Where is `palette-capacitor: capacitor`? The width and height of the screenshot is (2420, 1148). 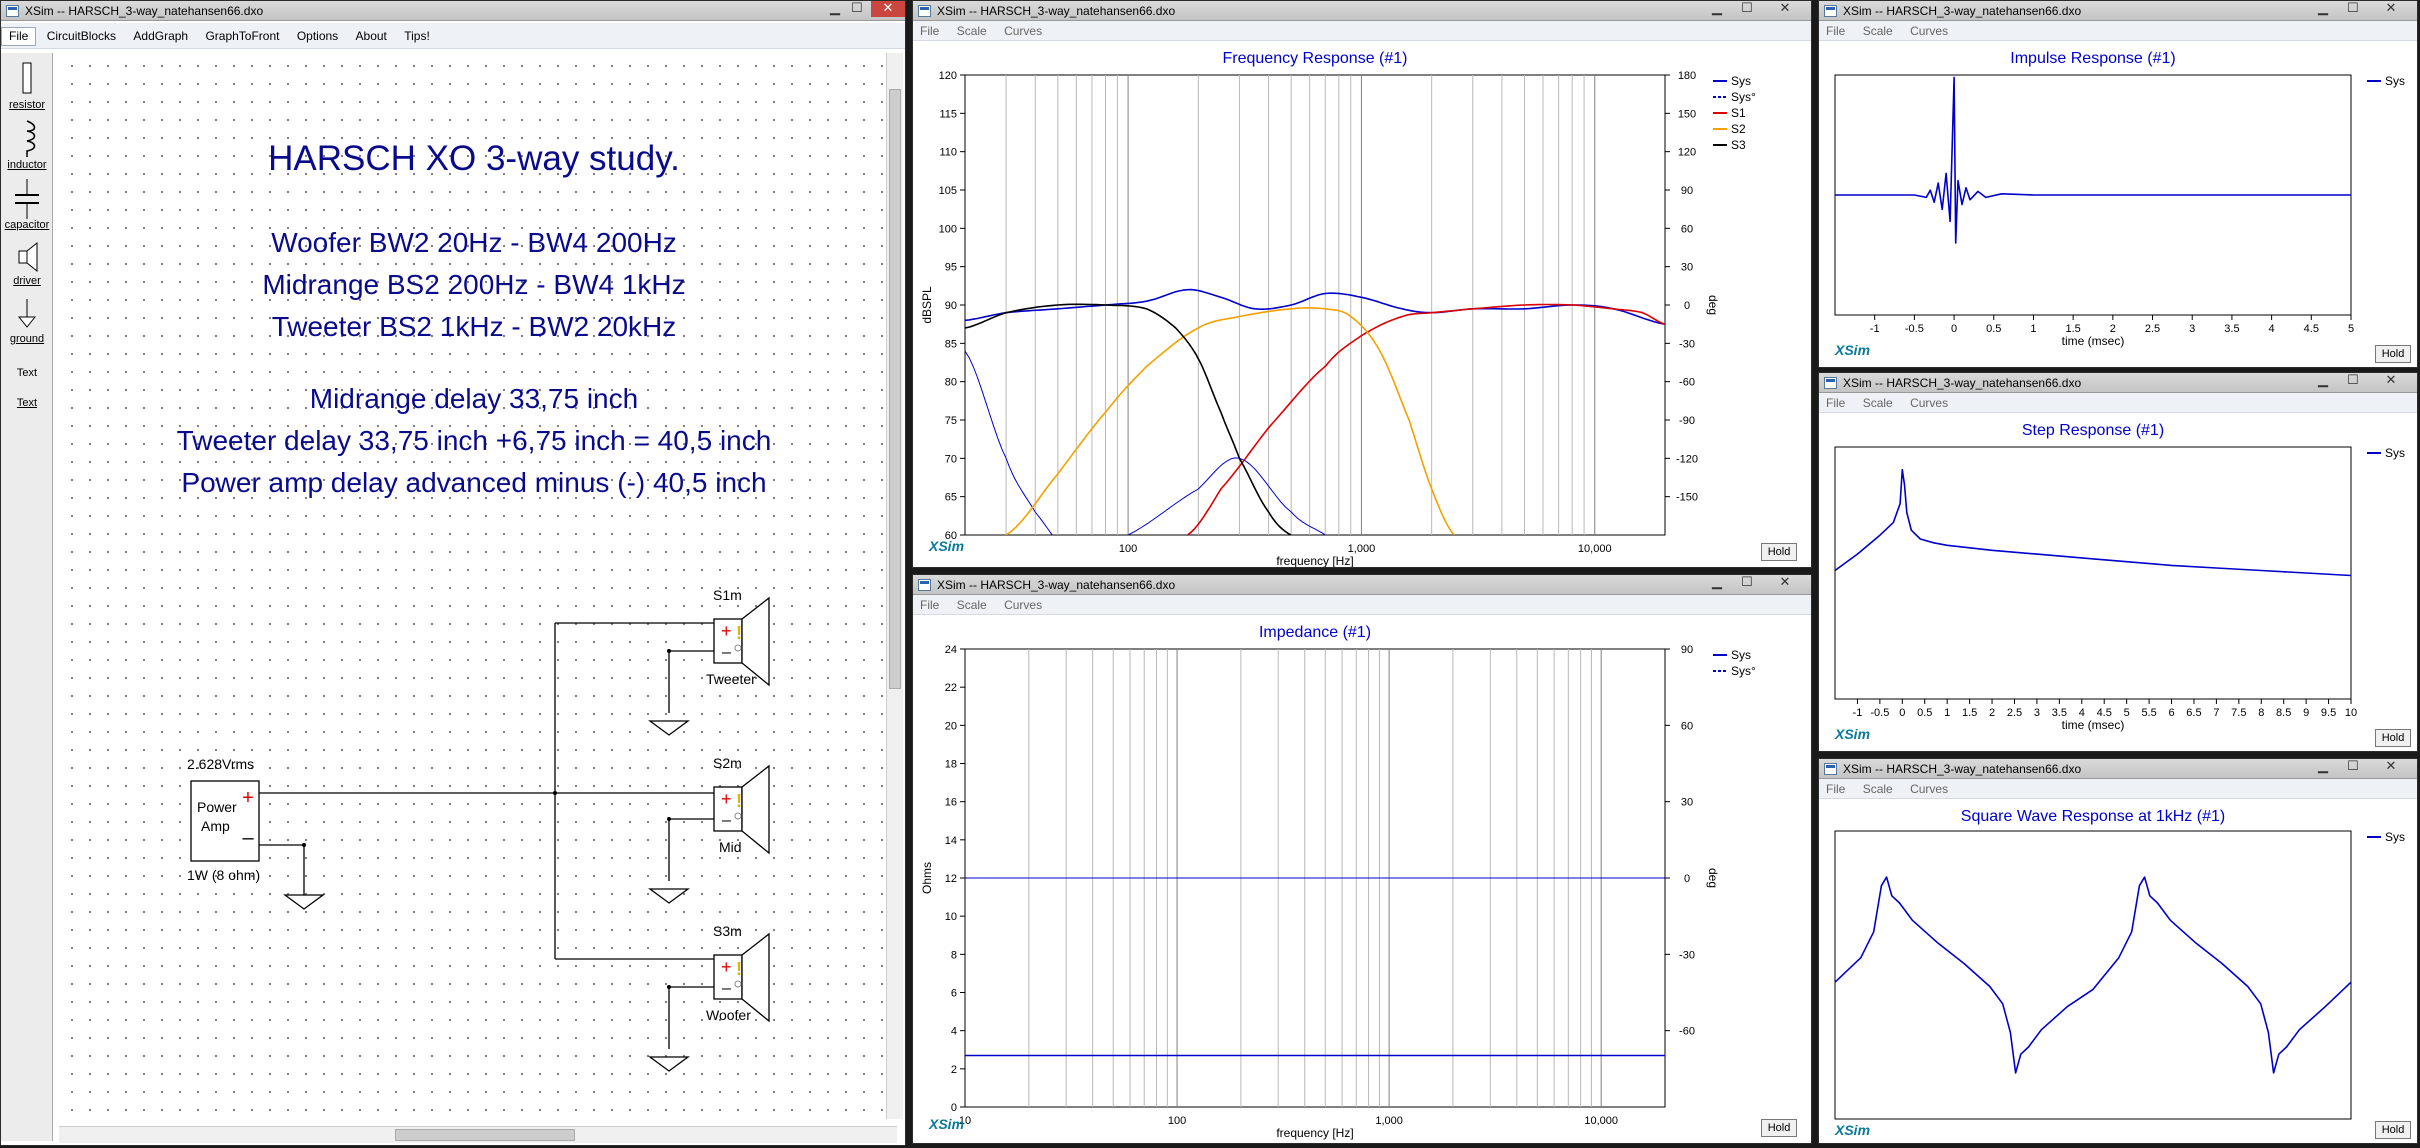
palette-capacitor: capacitor is located at coordinates (27, 205).